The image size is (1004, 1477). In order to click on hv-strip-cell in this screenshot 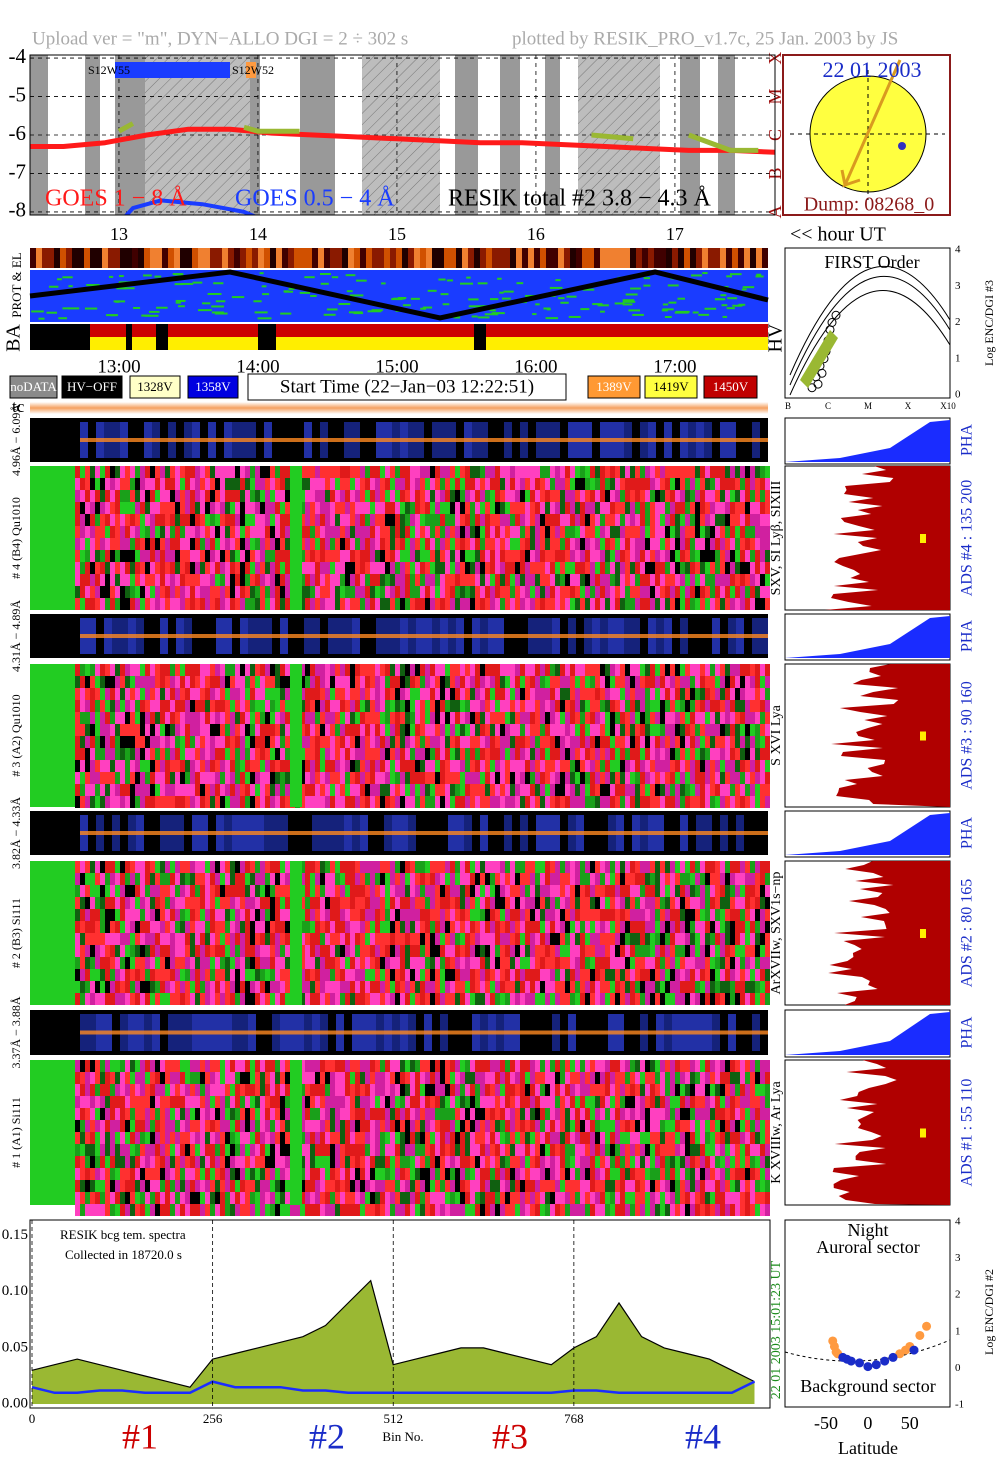, I will do `click(681, 343)`.